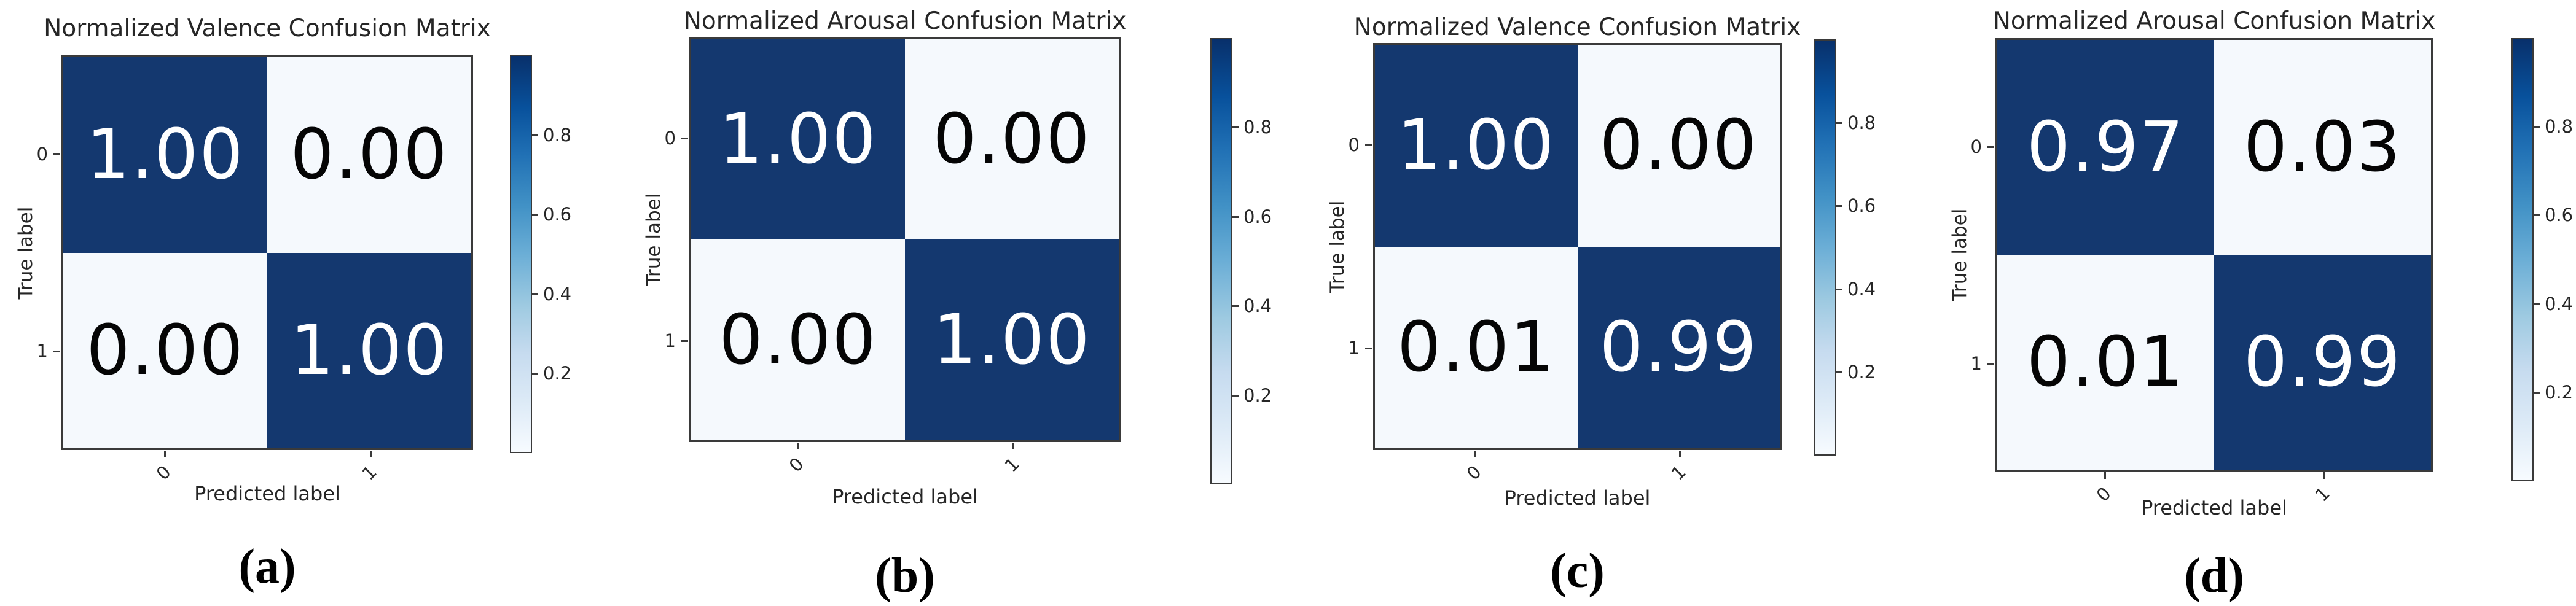  What do you see at coordinates (267, 567) in the screenshot?
I see `panel-caption: (a)` at bounding box center [267, 567].